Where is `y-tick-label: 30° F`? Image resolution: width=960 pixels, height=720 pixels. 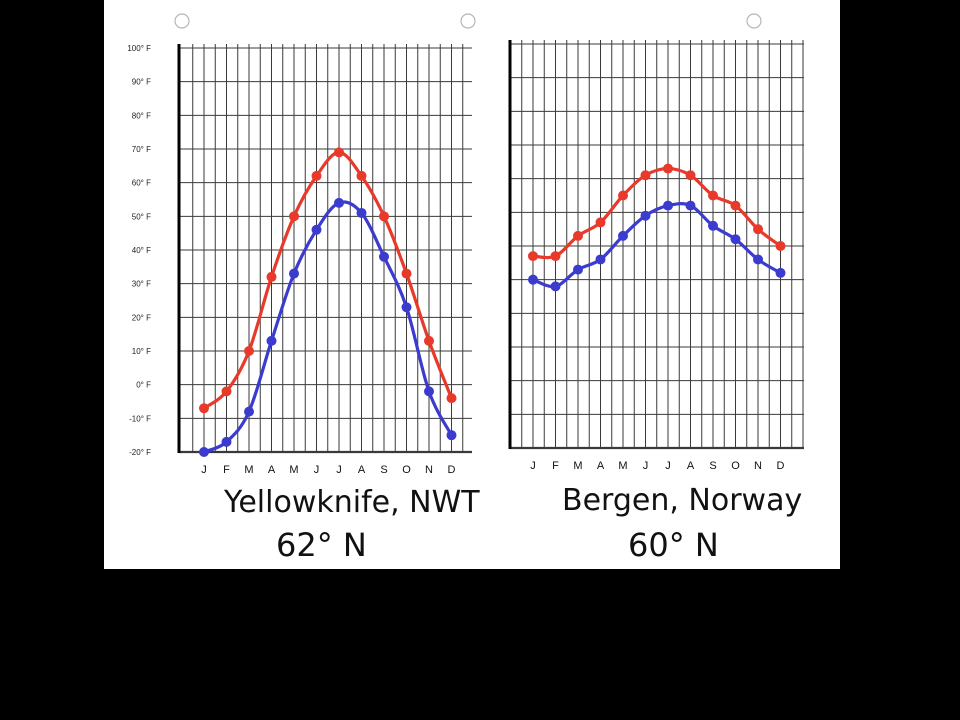 y-tick-label: 30° F is located at coordinates (141, 284).